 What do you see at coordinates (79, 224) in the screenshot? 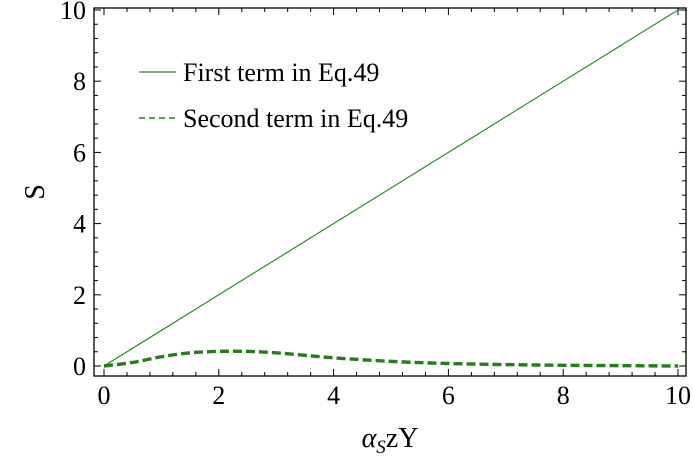
I see `y-tick-label: 4` at bounding box center [79, 224].